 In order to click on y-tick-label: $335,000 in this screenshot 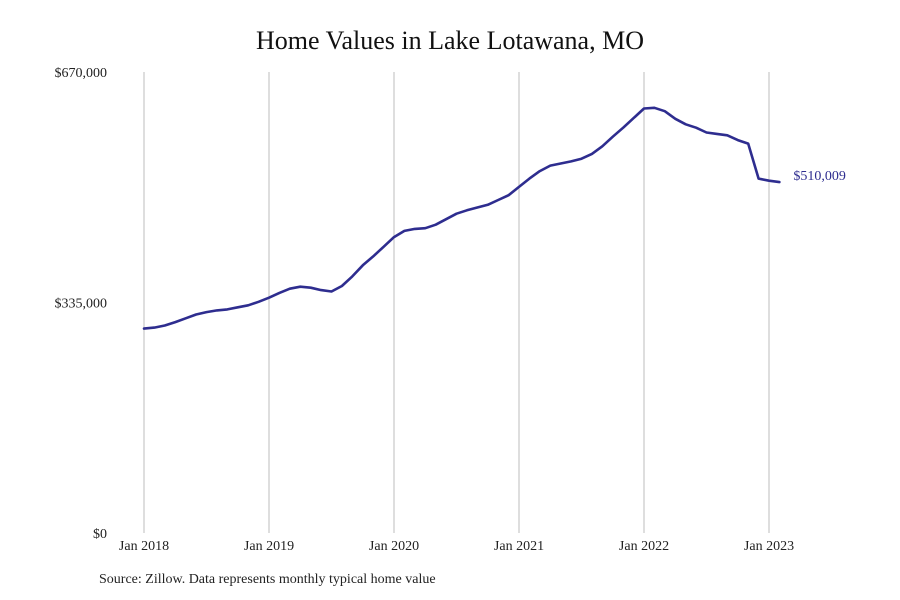, I will do `click(81, 304)`.